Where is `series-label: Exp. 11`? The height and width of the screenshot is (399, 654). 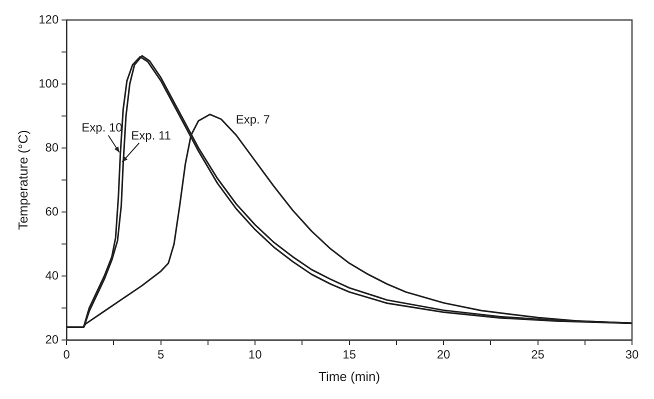
series-label: Exp. 11 is located at coordinates (151, 135).